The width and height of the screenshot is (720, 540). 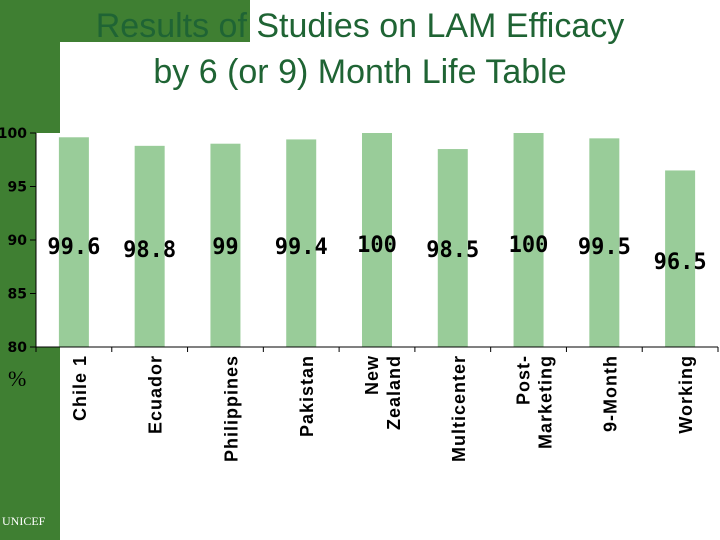 I want to click on category-label-line: New, so click(x=372, y=375).